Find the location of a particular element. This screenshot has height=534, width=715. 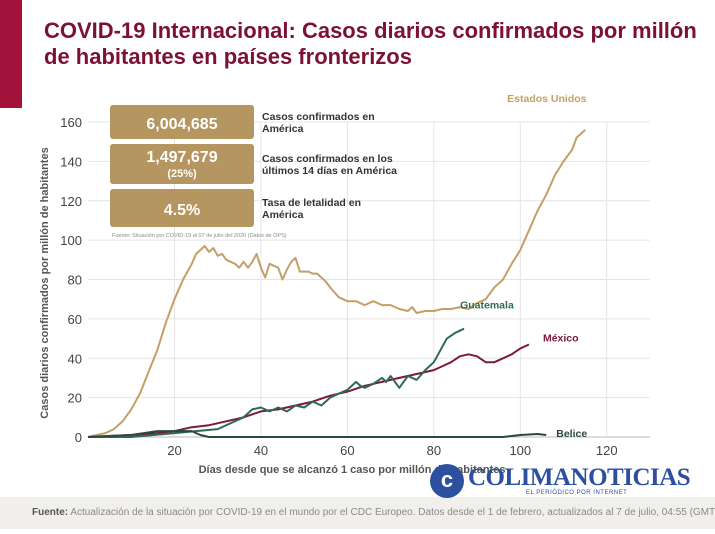

series-label: Estados Unidos is located at coordinates (547, 99).